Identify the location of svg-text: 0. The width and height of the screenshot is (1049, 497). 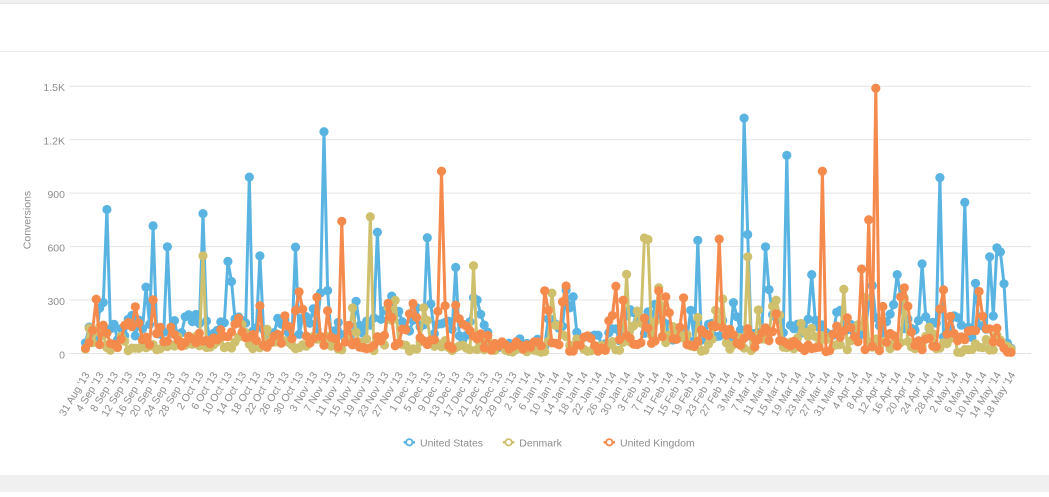
(62, 356).